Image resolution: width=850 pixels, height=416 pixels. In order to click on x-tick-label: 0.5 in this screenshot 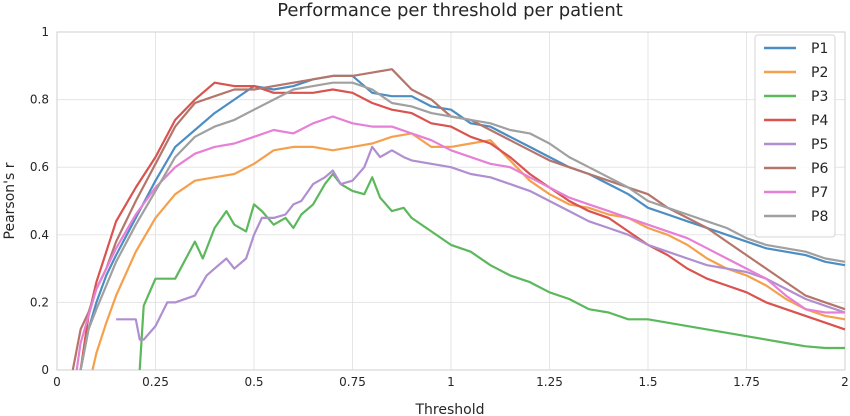, I will do `click(253, 382)`.